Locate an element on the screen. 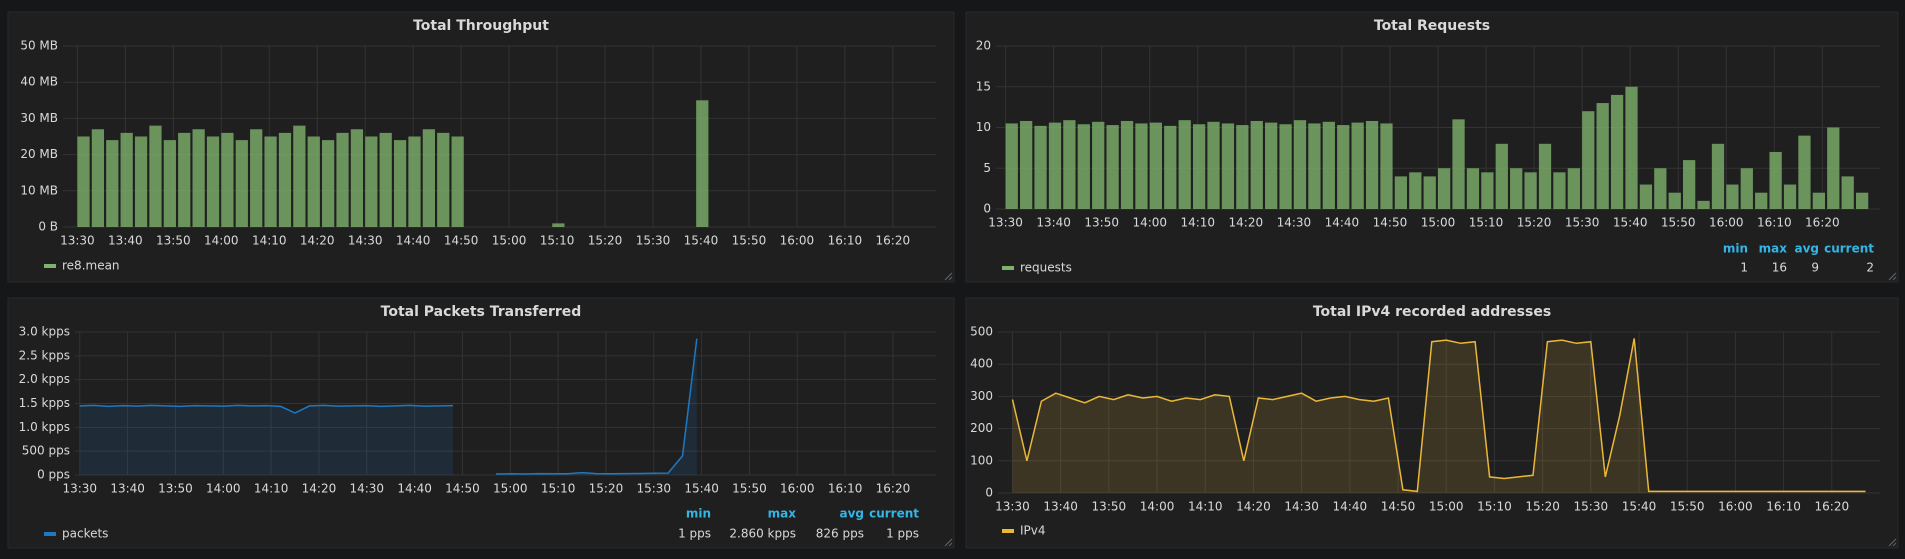 The height and width of the screenshot is (559, 1905). y-tick-label: 5 is located at coordinates (987, 168).